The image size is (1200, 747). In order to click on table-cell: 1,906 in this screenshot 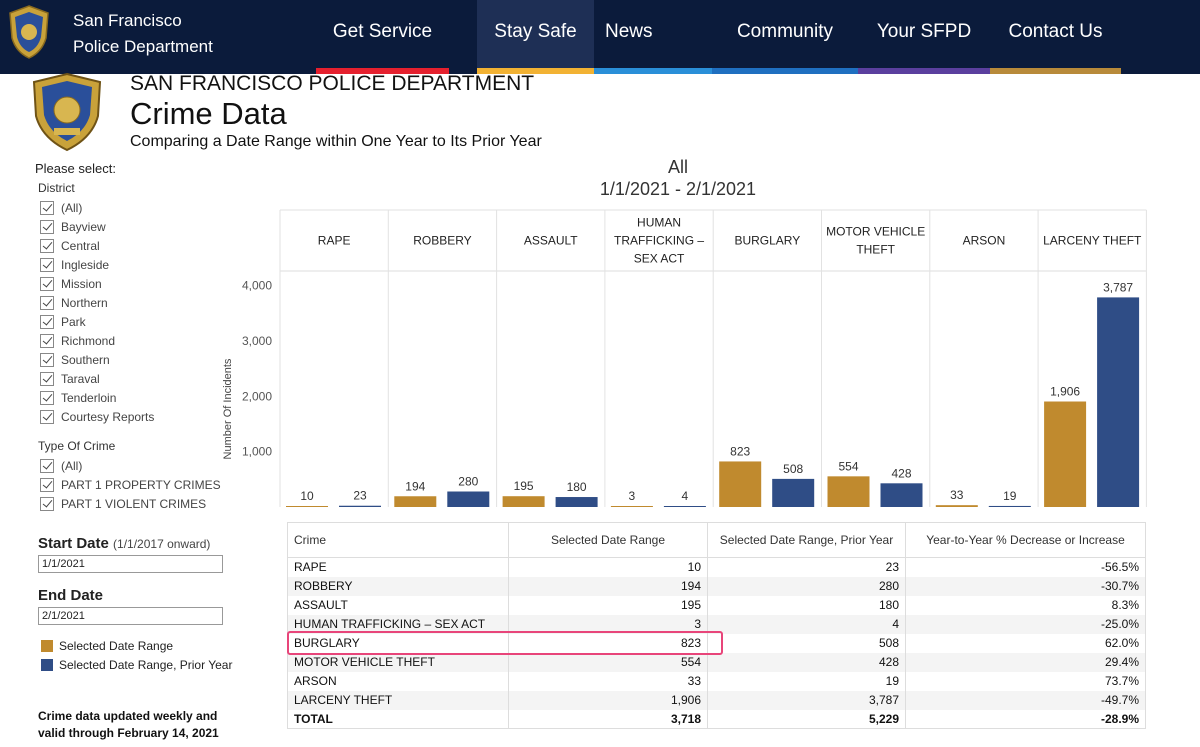, I will do `click(608, 700)`.